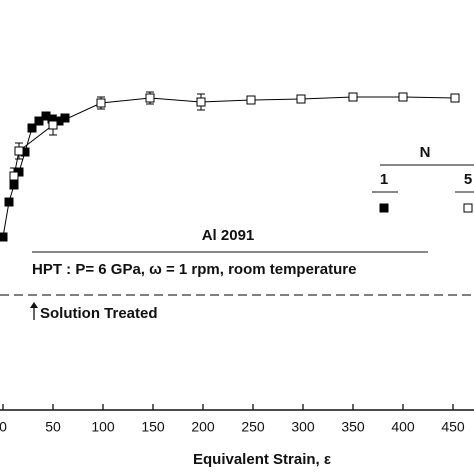  Describe the element at coordinates (403, 427) in the screenshot. I see `x-tick-label: 400` at that location.